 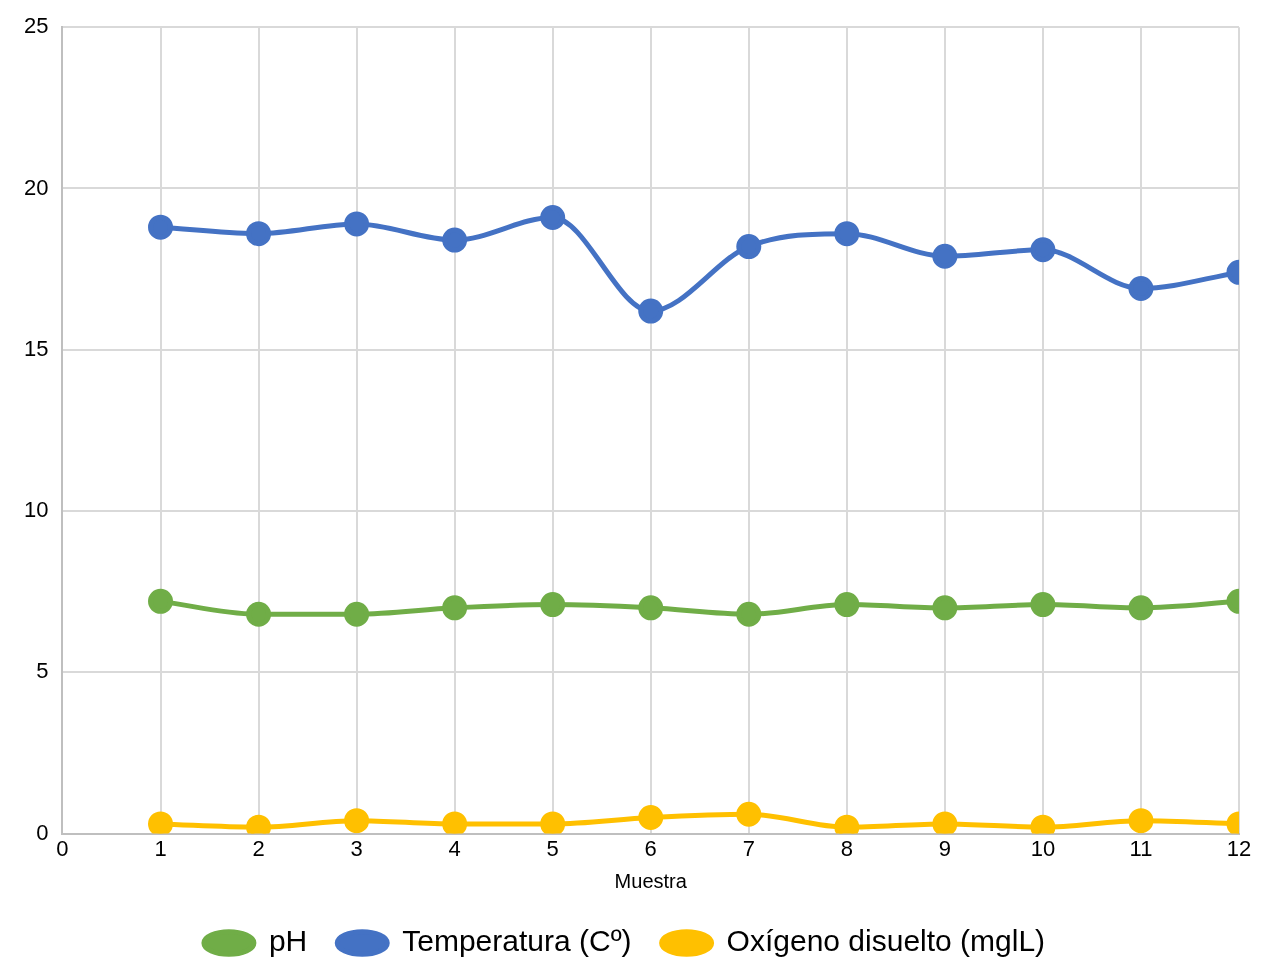 I want to click on x-tick-label: 3, so click(x=356, y=848).